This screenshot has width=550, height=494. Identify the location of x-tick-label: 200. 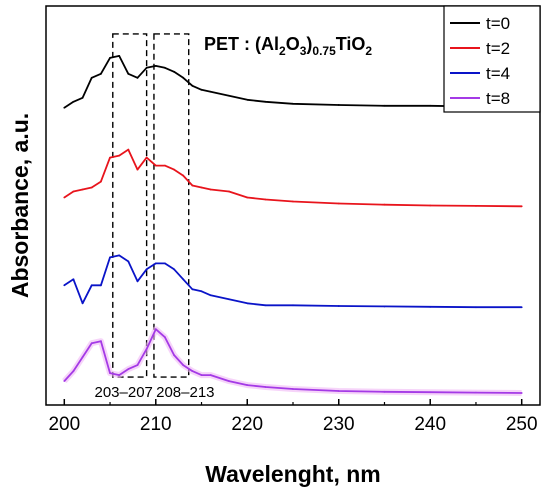
(64, 424).